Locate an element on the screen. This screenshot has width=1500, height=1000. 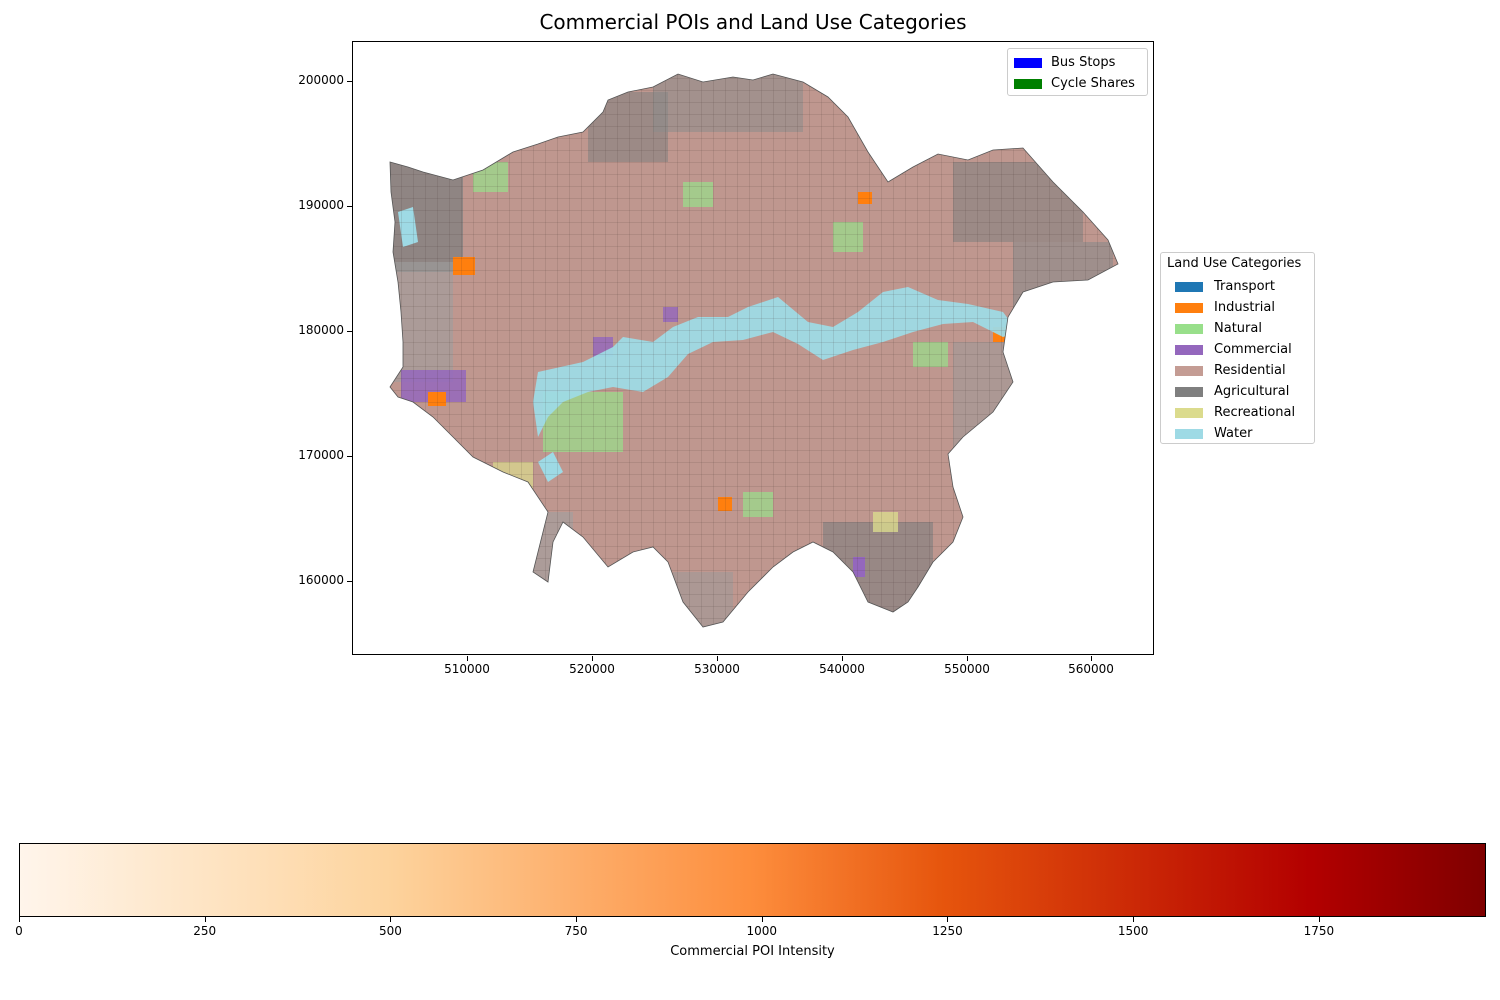
landuse-legend-item: Natural is located at coordinates (1237, 329).